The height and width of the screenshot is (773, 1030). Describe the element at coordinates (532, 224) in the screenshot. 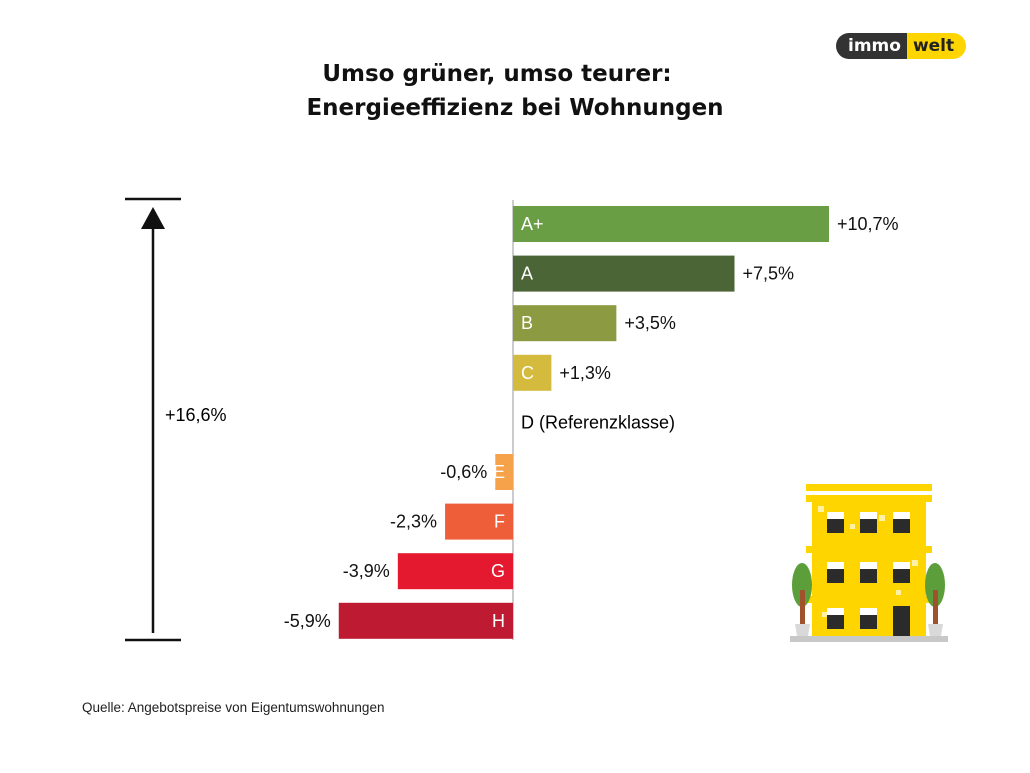

I see `category-label: A+` at that location.